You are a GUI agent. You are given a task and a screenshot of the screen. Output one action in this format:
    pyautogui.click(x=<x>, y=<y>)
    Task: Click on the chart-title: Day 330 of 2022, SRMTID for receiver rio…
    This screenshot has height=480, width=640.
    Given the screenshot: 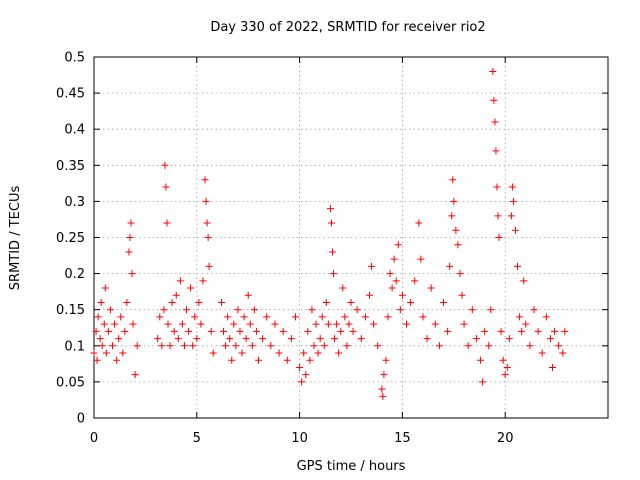 What is the action you would take?
    pyautogui.click(x=347, y=27)
    